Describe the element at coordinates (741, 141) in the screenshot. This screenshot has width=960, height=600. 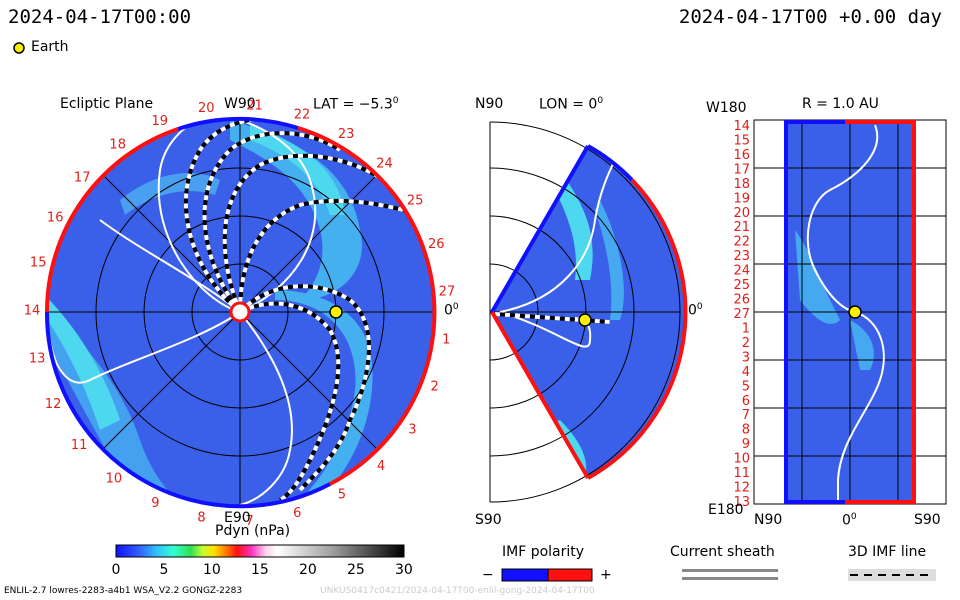
I see `radial-row-label: 15` at that location.